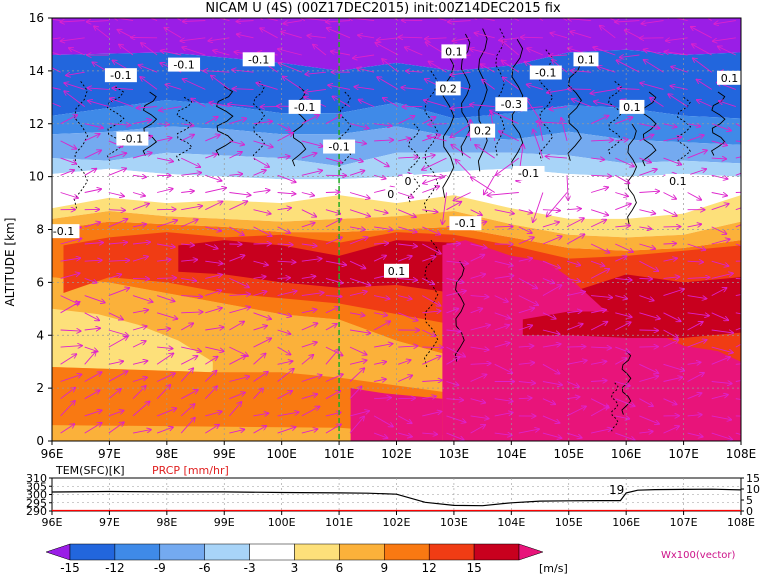  Describe the element at coordinates (407, 181) in the screenshot. I see `contour-label: 0` at that location.